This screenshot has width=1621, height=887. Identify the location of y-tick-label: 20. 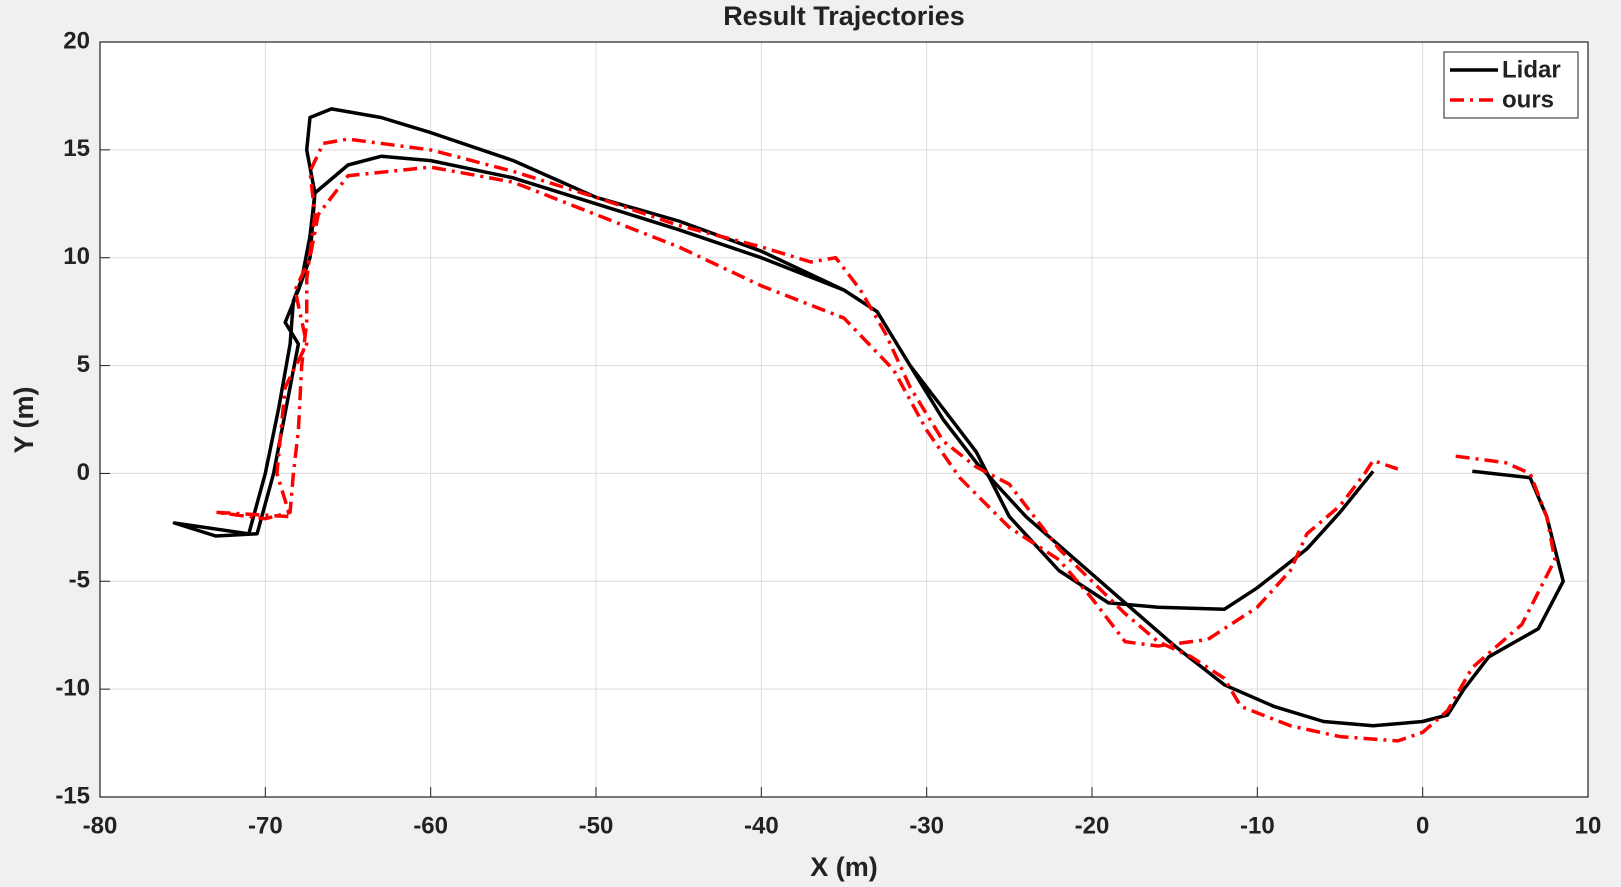
(76, 40).